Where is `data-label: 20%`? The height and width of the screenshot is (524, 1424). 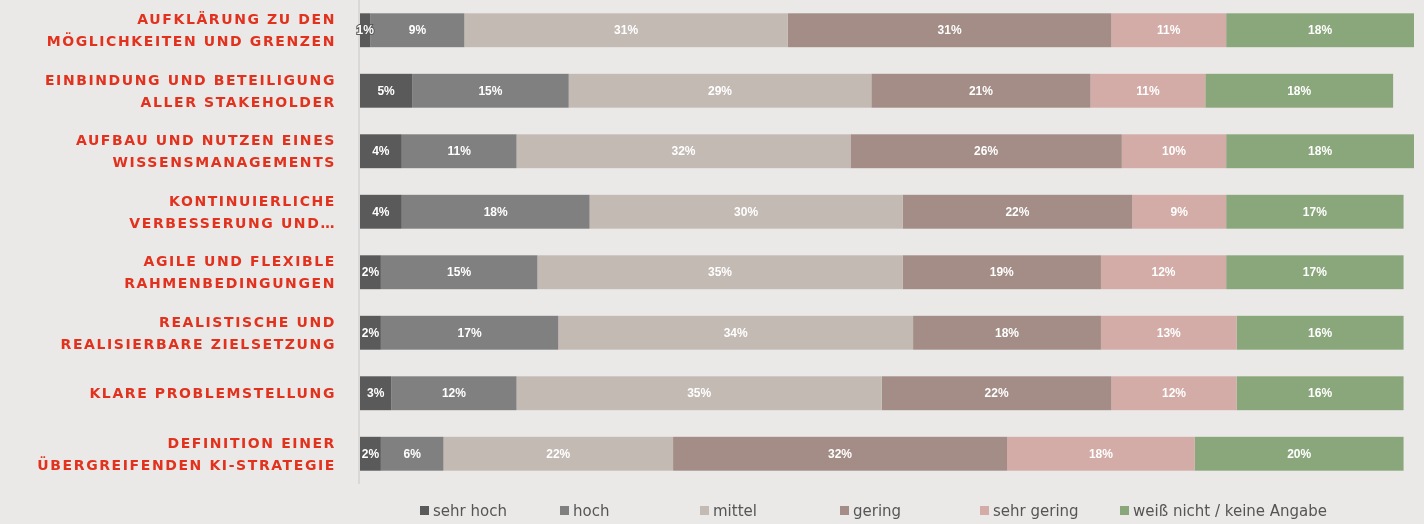
data-label: 20% is located at coordinates (1299, 453).